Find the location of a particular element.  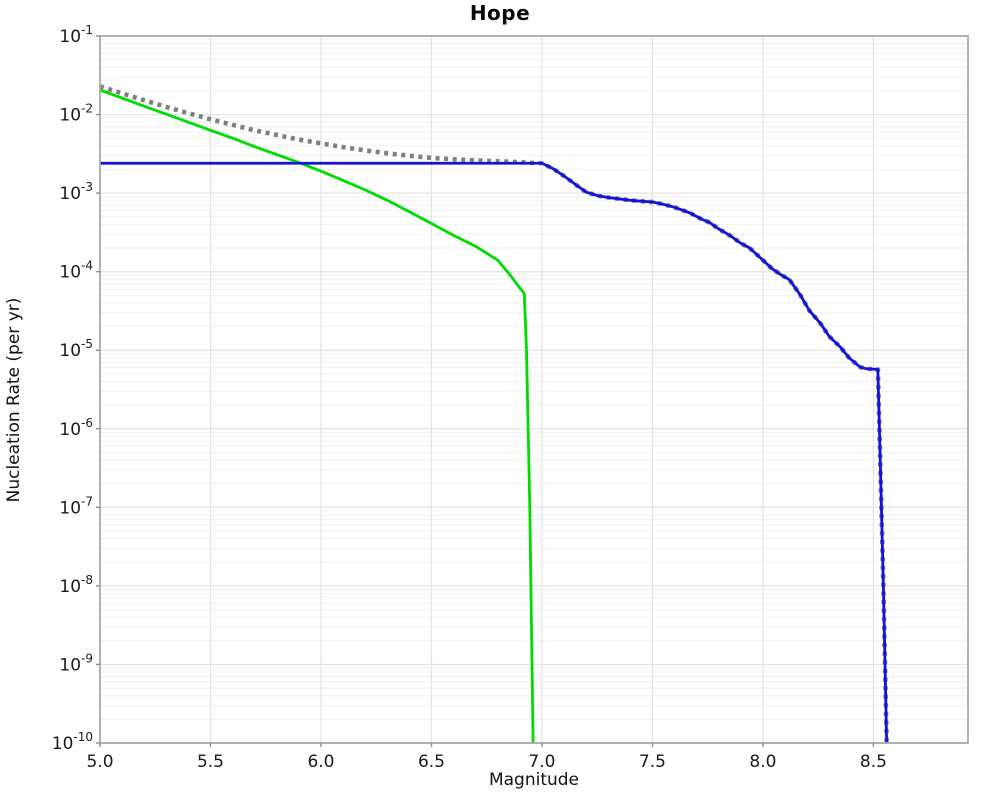

x-tick-label: 7.5 is located at coordinates (652, 762).